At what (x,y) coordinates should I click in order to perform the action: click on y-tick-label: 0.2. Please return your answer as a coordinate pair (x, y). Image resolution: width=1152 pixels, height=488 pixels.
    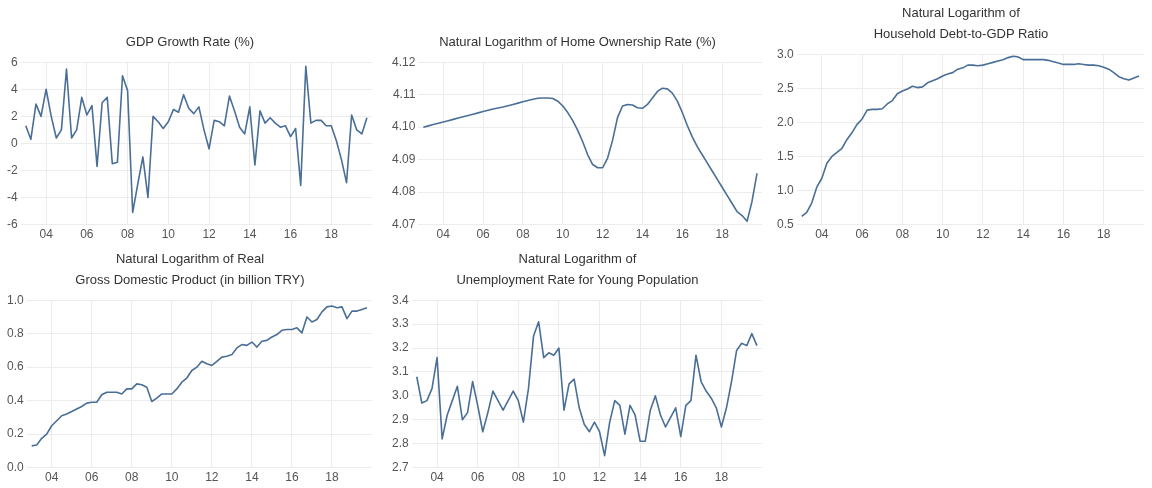
    Looking at the image, I should click on (15, 433).